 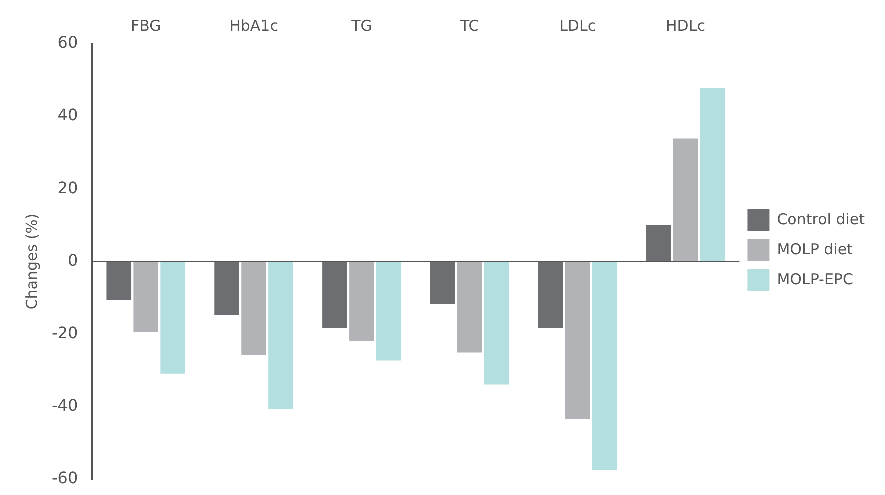 I want to click on x-tick-label: TC, so click(x=470, y=25).